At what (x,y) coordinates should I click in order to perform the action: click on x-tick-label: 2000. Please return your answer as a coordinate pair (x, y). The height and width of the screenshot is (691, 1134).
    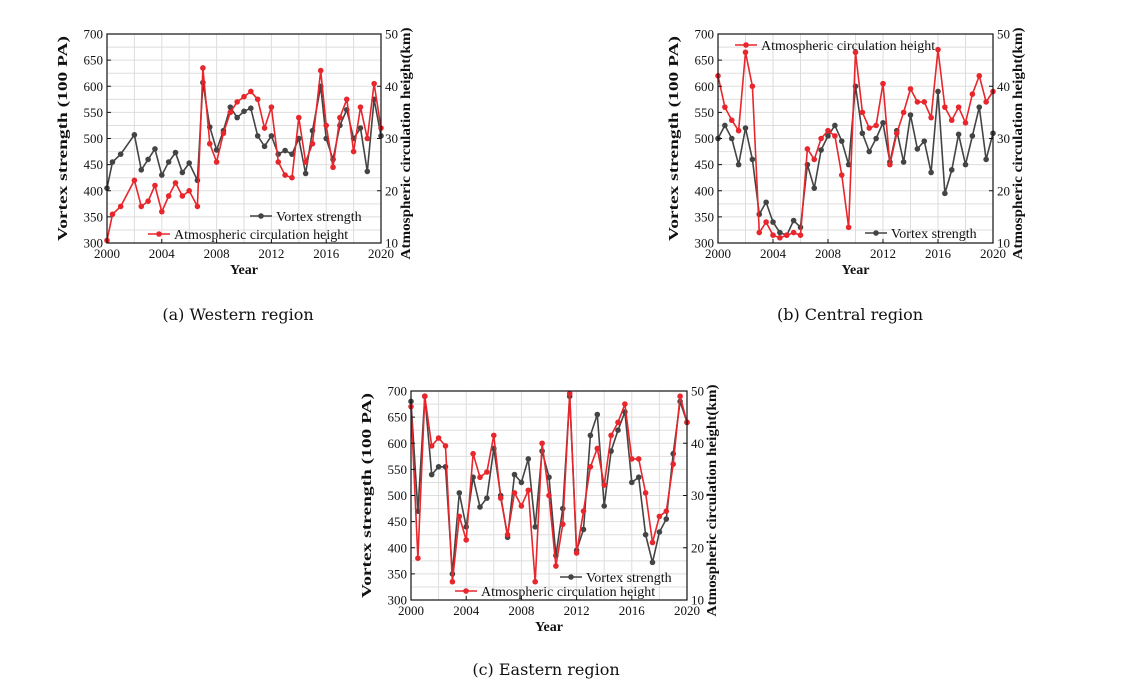
    Looking at the image, I should click on (718, 253).